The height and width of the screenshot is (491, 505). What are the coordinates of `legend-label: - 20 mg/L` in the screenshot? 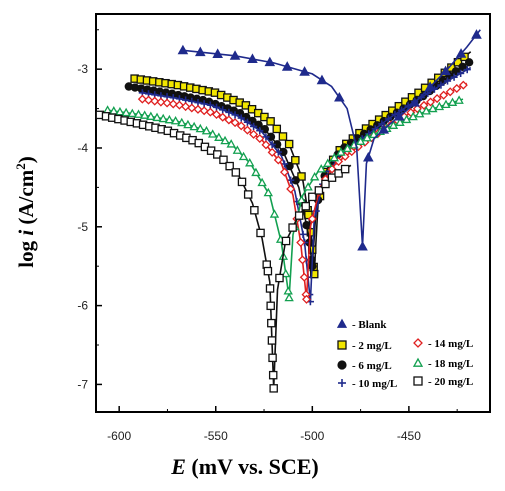 It's located at (450, 382).